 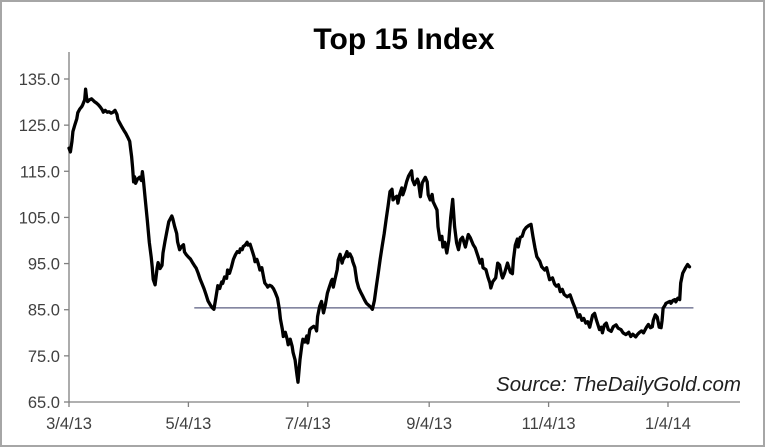 I want to click on x-axis-tick-label: 1/4/14, so click(x=668, y=424).